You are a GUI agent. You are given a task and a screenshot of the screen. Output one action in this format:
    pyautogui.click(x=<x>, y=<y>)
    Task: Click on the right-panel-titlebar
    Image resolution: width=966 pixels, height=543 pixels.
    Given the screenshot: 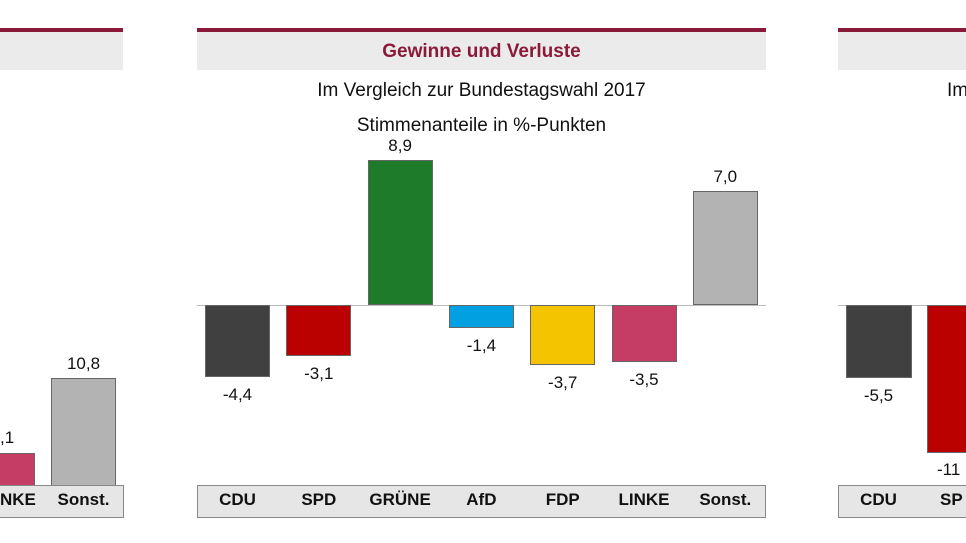 What is the action you would take?
    pyautogui.click(x=902, y=49)
    